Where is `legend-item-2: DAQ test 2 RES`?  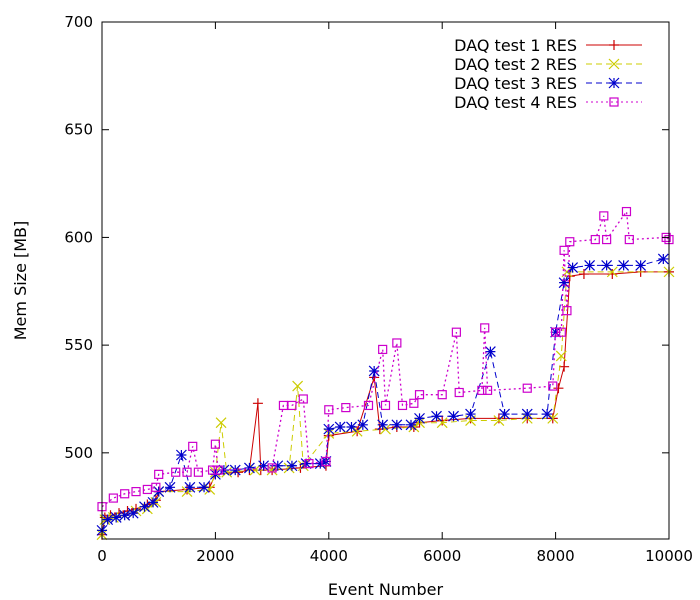 legend-item-2: DAQ test 2 RES is located at coordinates (548, 64).